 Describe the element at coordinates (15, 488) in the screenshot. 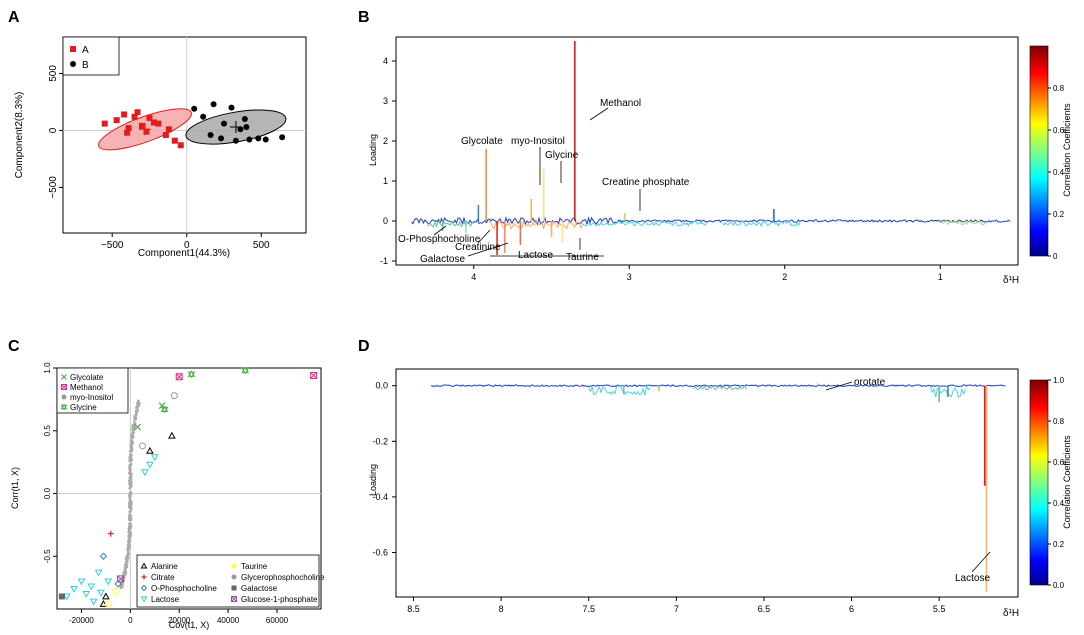

I see `panel-c-y-axis-label: Corr(t1, X)` at that location.